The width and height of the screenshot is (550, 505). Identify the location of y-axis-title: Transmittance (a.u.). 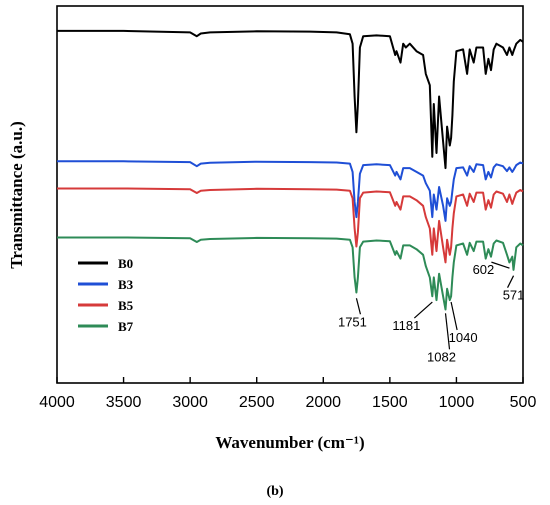
(16, 194).